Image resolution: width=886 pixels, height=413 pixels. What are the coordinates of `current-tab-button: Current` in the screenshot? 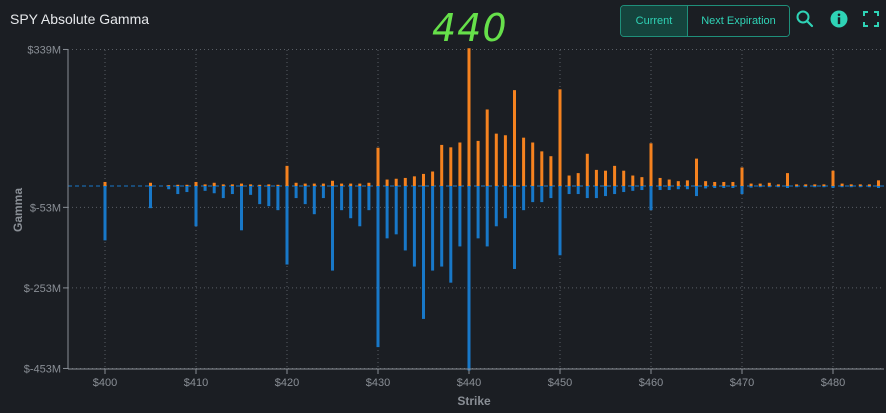 It's located at (654, 21).